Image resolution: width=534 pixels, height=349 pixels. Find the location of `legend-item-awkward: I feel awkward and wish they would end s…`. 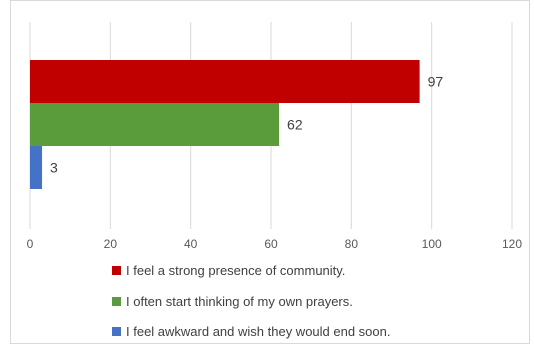

legend-item-awkward: I feel awkward and wish they would end s… is located at coordinates (251, 331).